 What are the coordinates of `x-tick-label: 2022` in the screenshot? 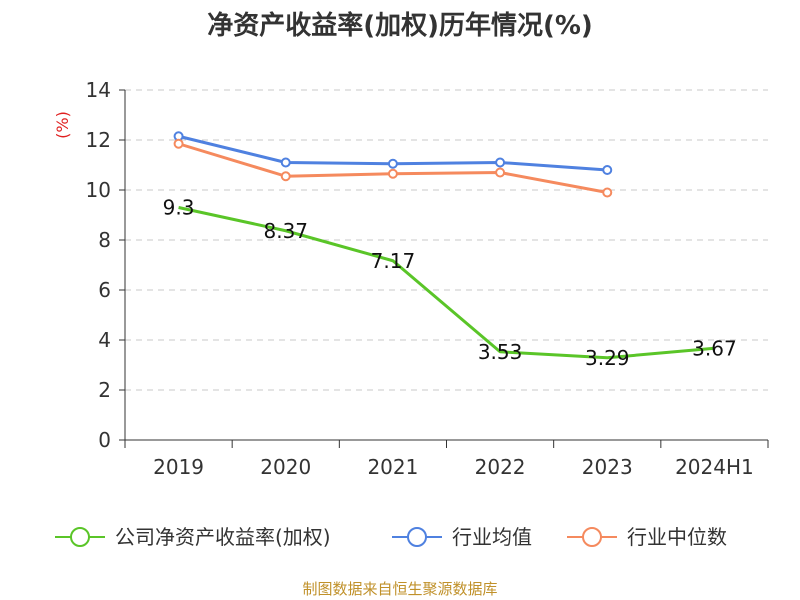 It's located at (500, 467).